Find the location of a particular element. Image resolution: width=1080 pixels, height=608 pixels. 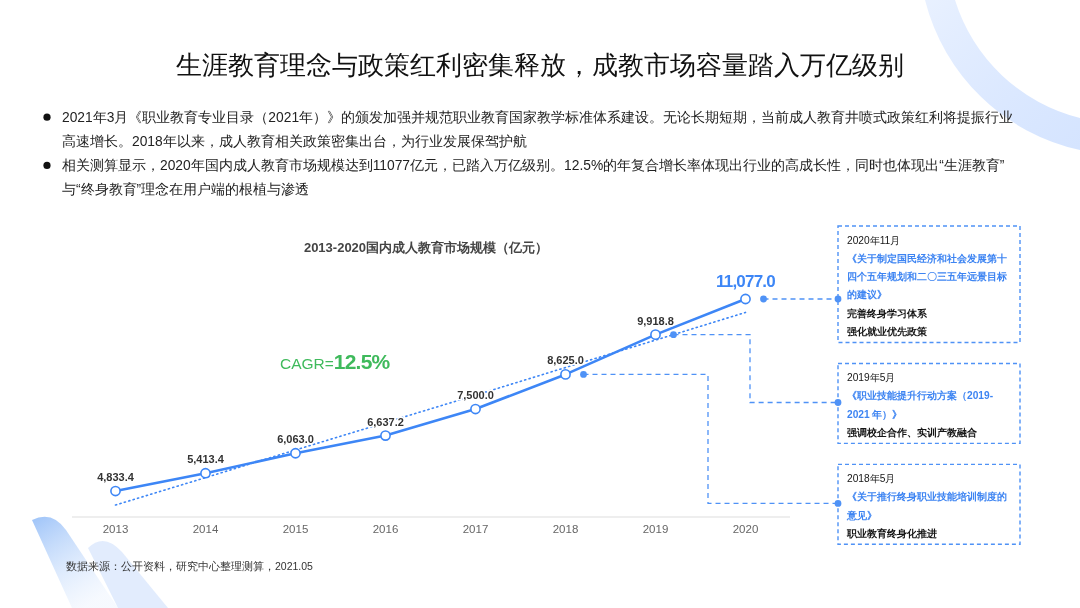

text: 职业教育终身化推进 is located at coordinates (891, 533).